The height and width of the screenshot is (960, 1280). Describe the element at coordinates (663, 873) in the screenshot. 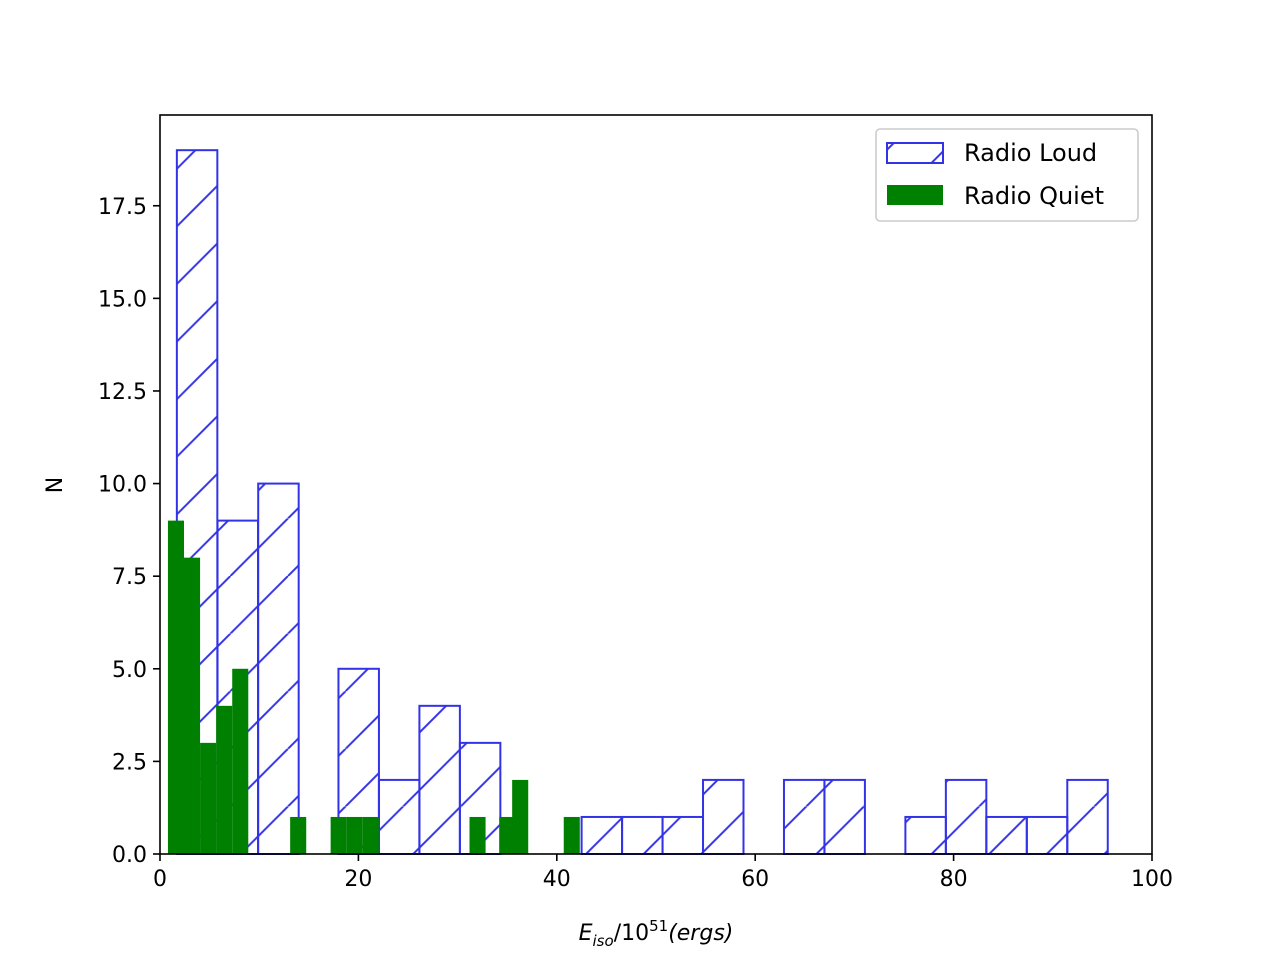

I see `x-axis-ticks: 0 20 40 60 80 100` at that location.